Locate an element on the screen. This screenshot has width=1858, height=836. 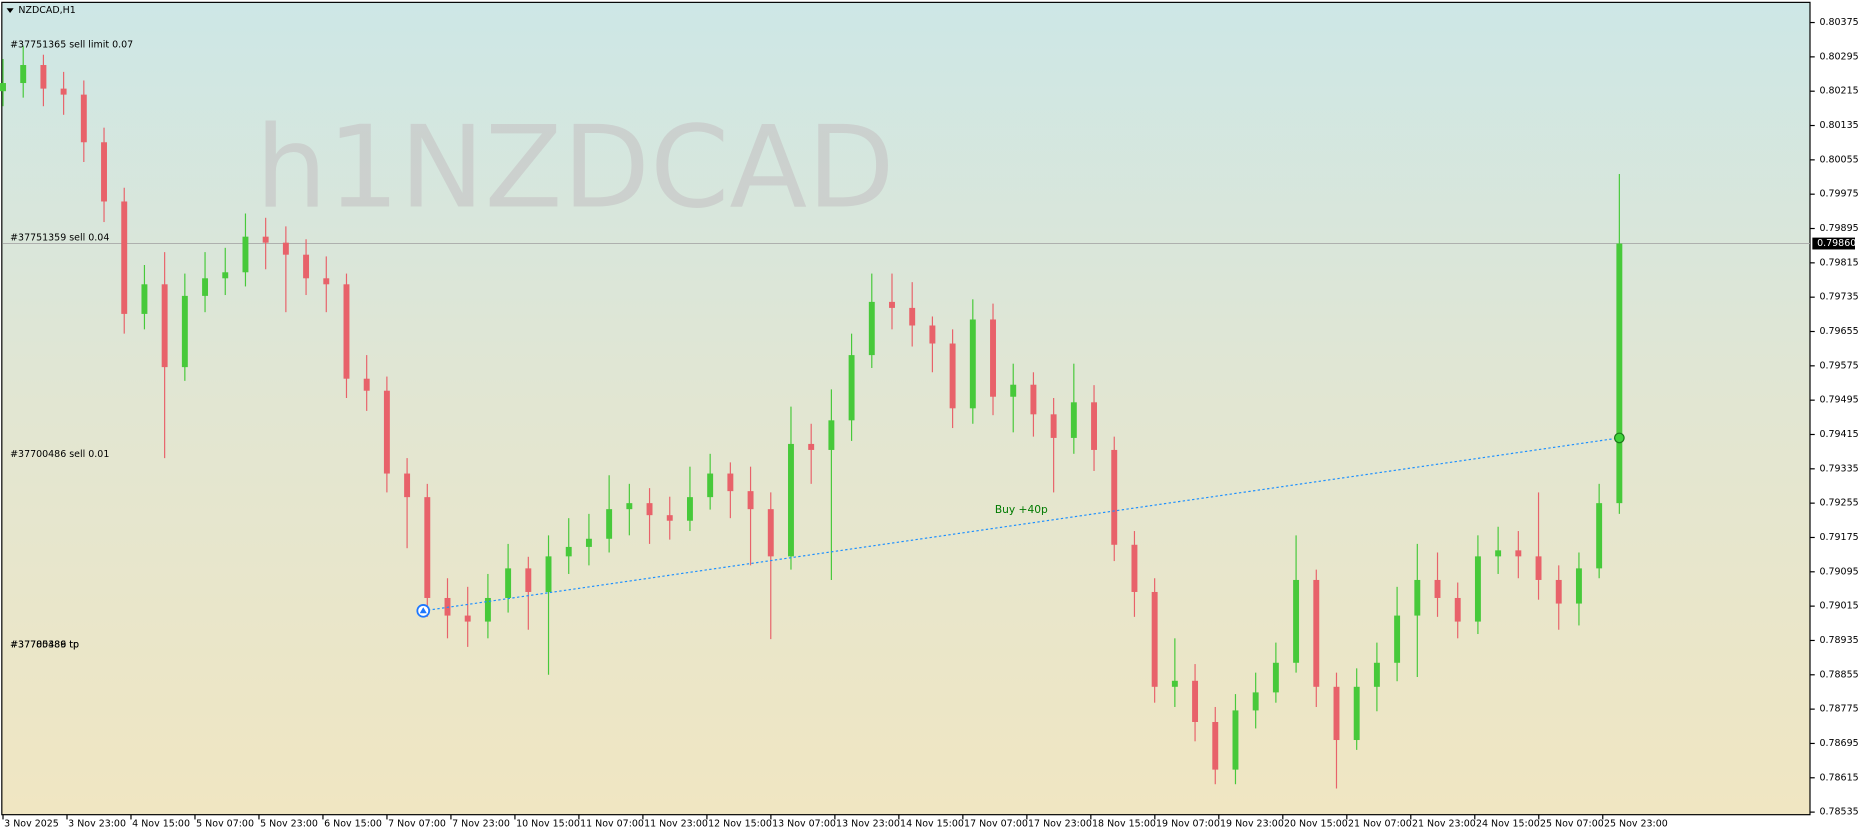
y-tick-label: 0.80295 is located at coordinates (1838, 56).